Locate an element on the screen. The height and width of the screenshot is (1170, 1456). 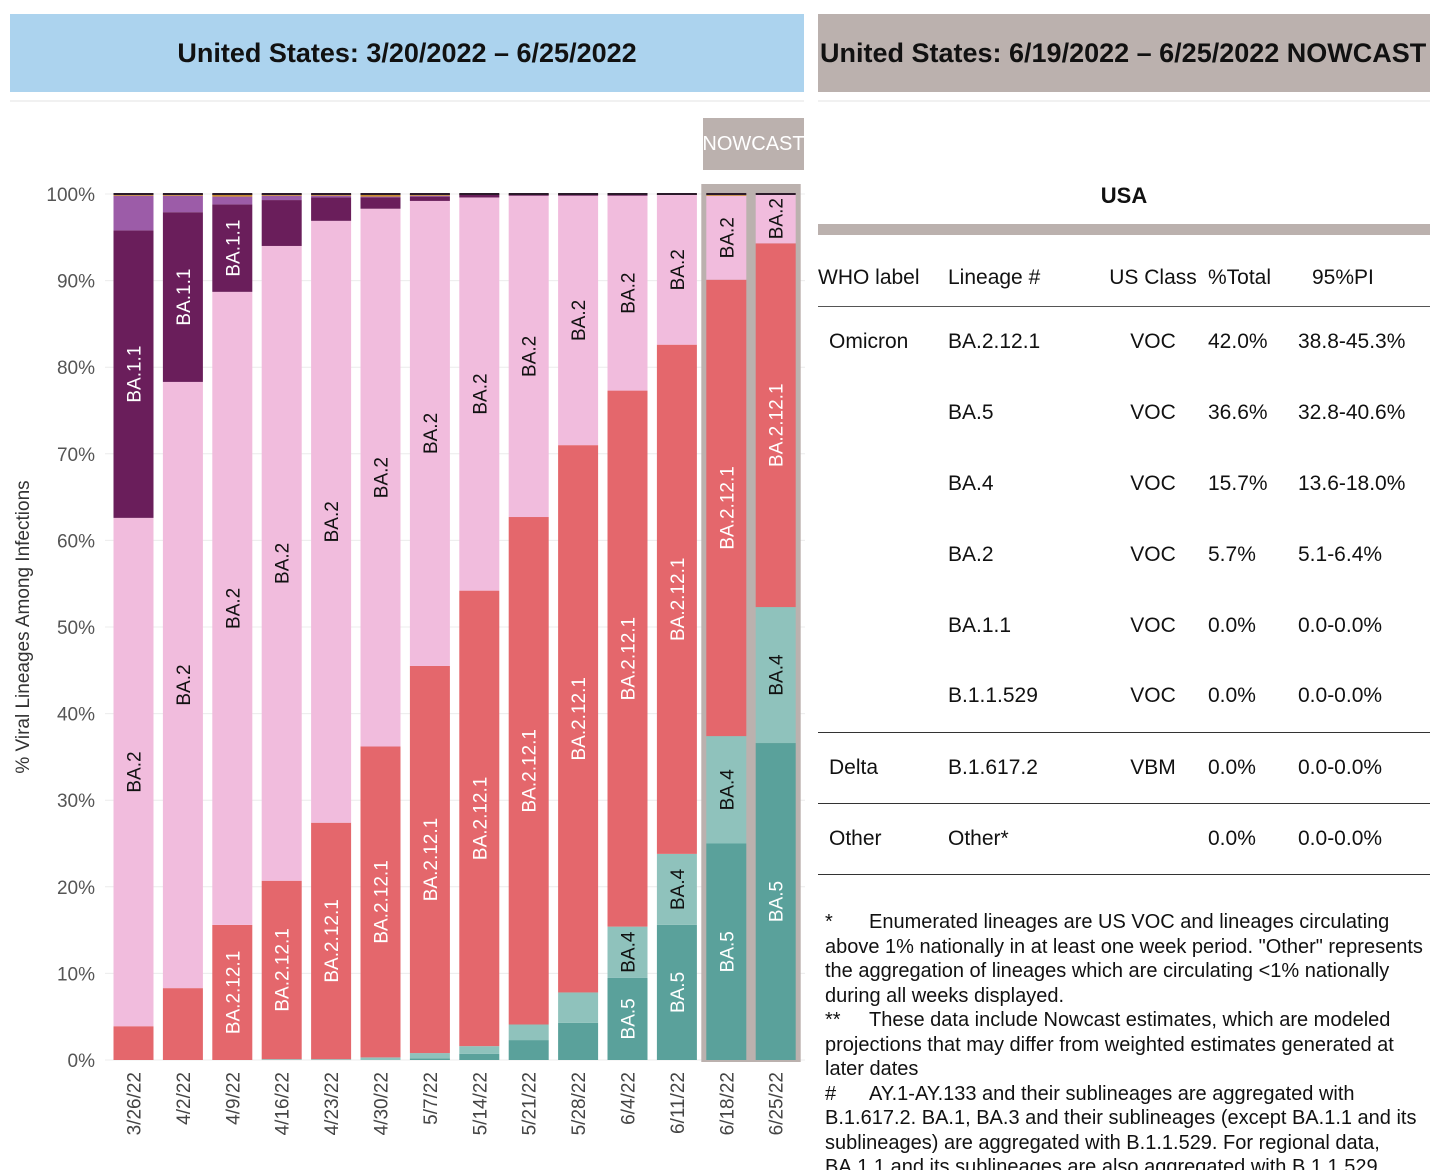
table-row: BA.2 VOC 5.7% 5.1-6.4% is located at coordinates (1124, 554).